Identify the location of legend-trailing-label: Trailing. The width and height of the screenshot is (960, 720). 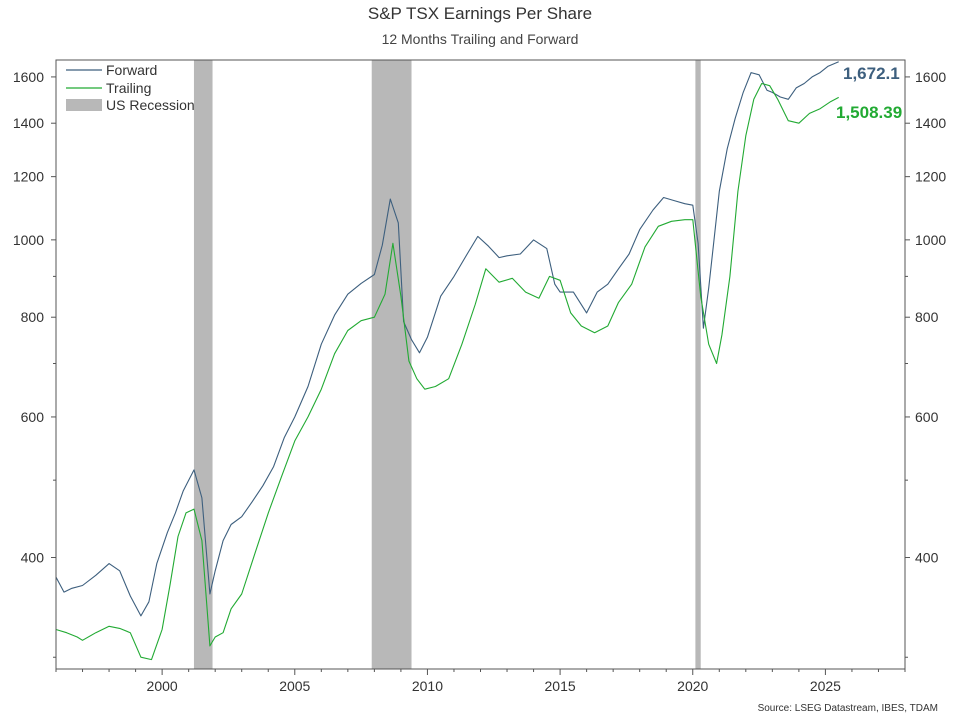
(128, 88).